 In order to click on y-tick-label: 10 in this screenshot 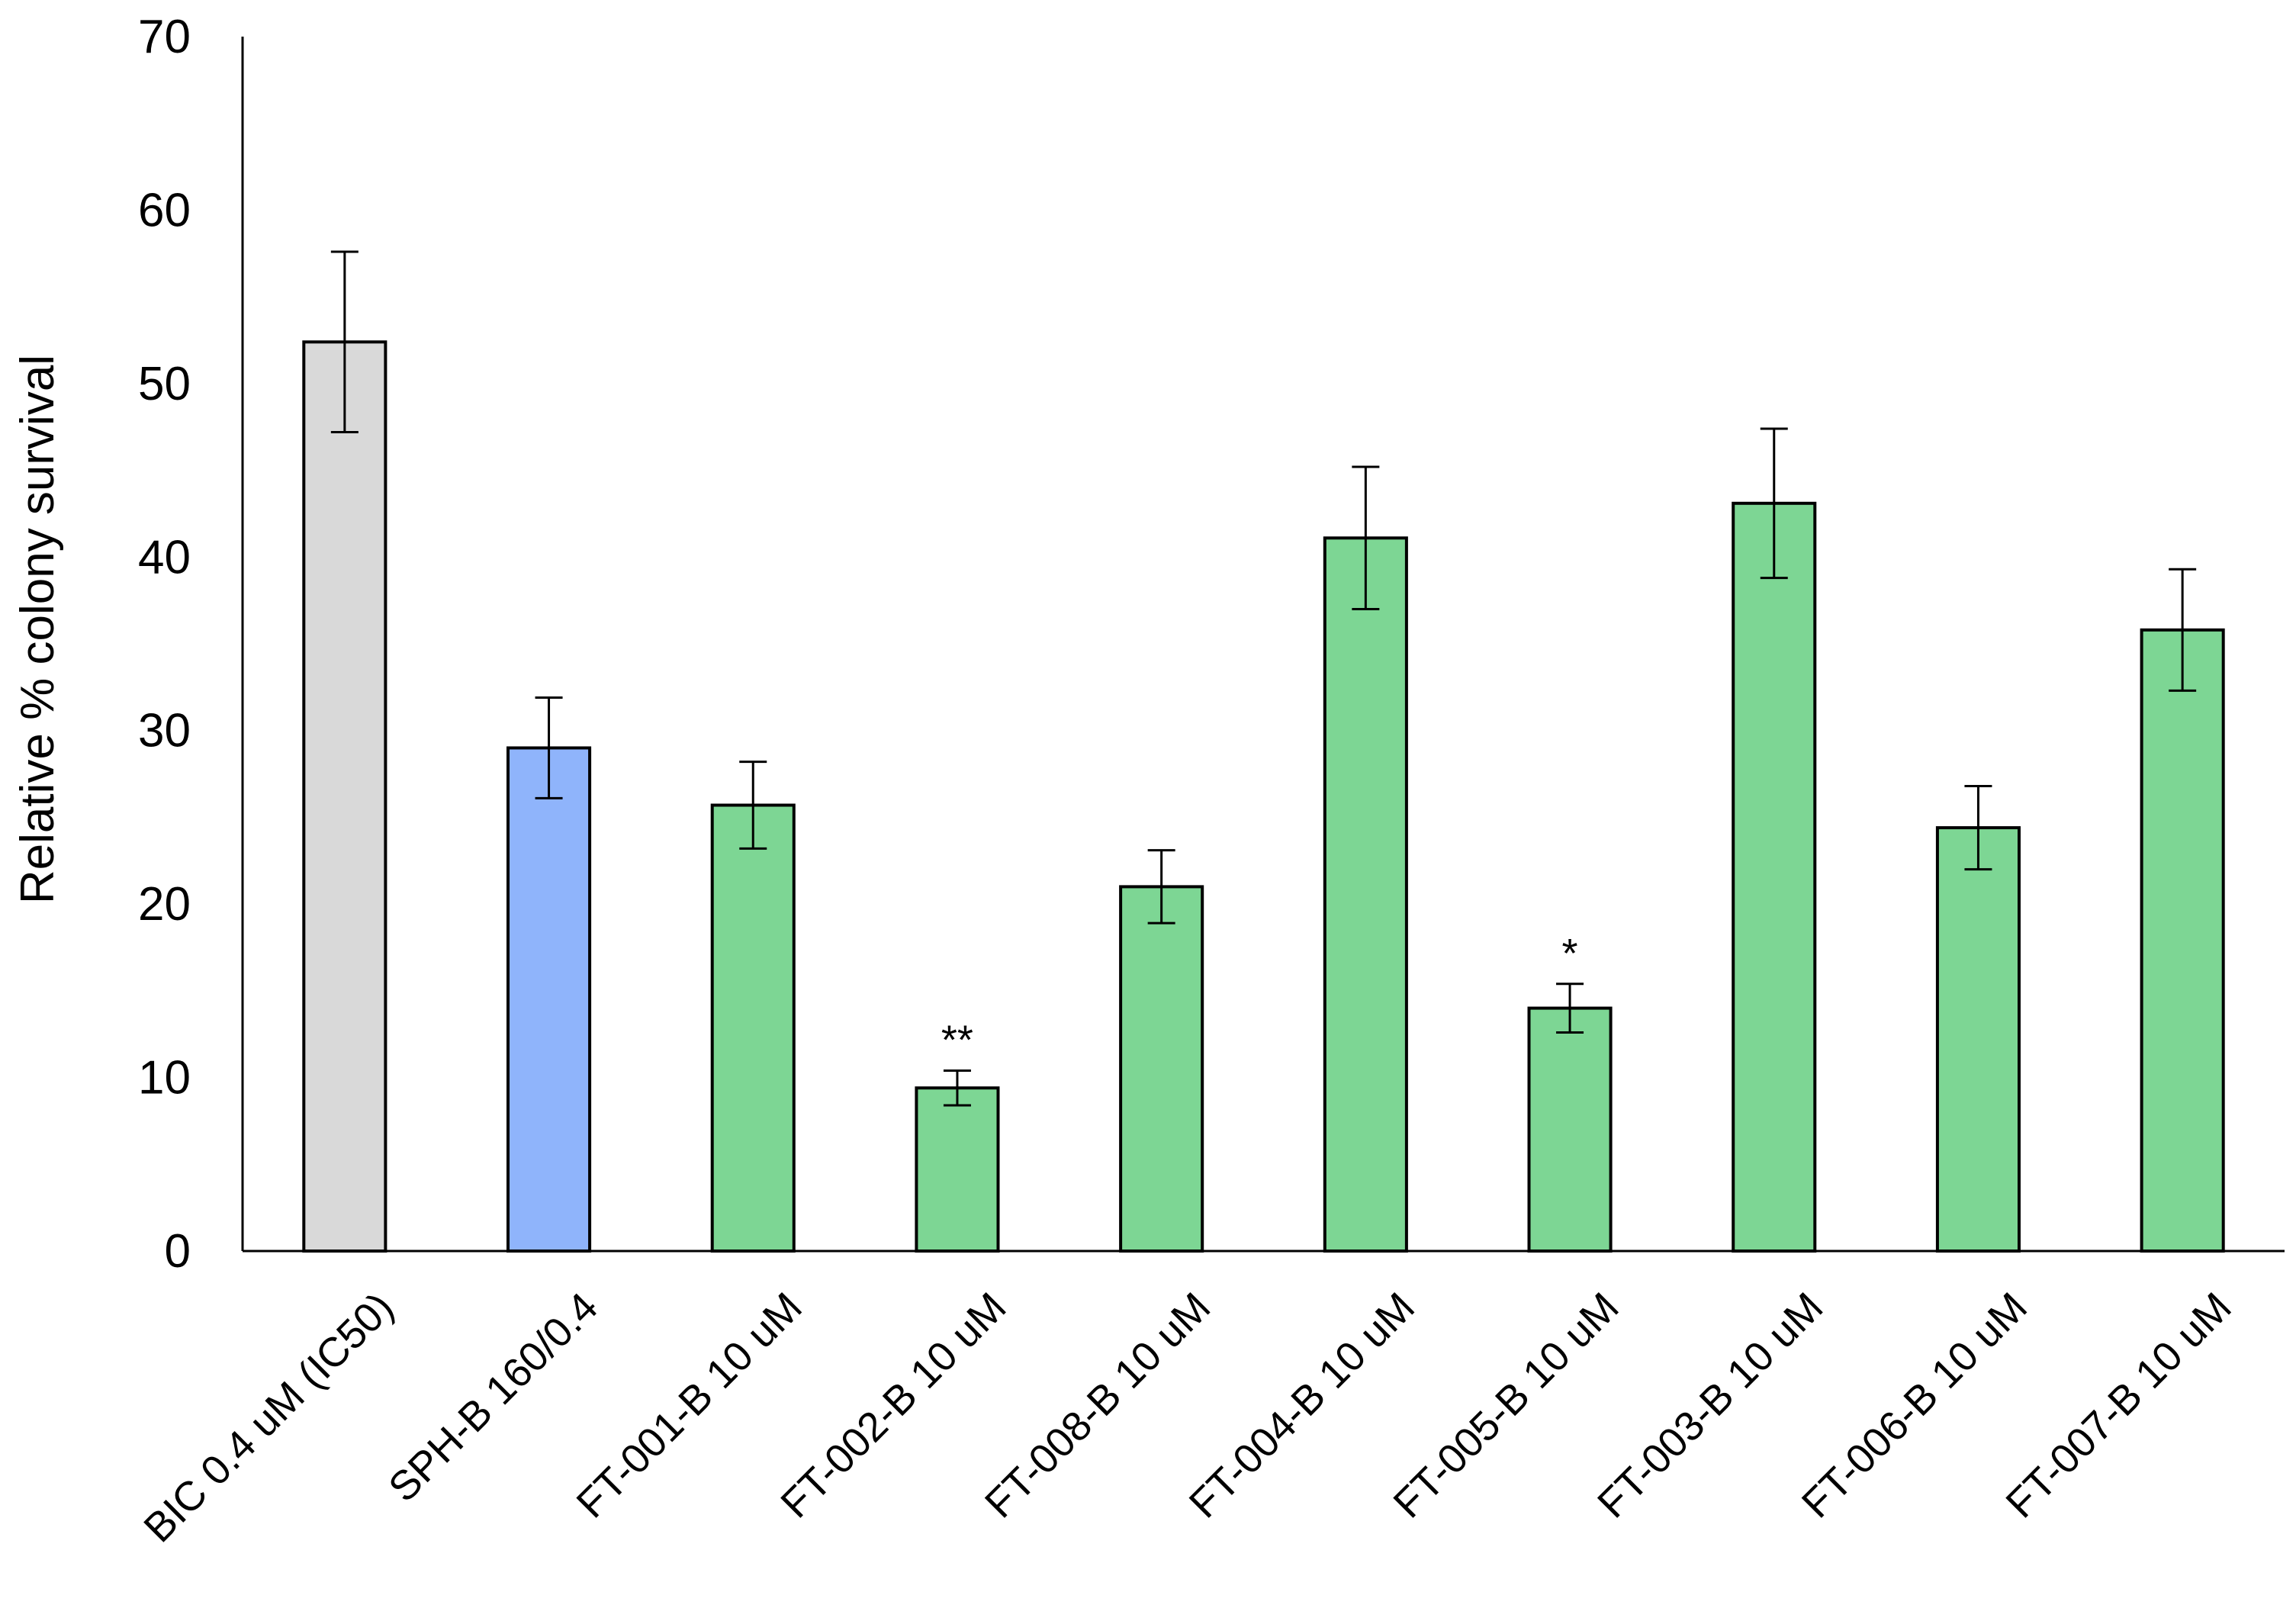, I will do `click(164, 1078)`.